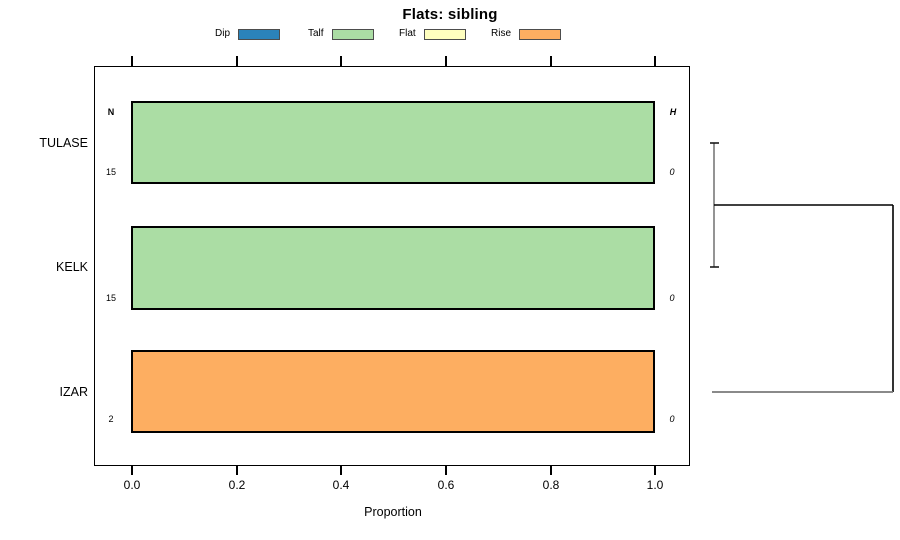 Image resolution: width=900 pixels, height=540 pixels. Describe the element at coordinates (446, 61) in the screenshot. I see `top-tick-0.6` at that location.